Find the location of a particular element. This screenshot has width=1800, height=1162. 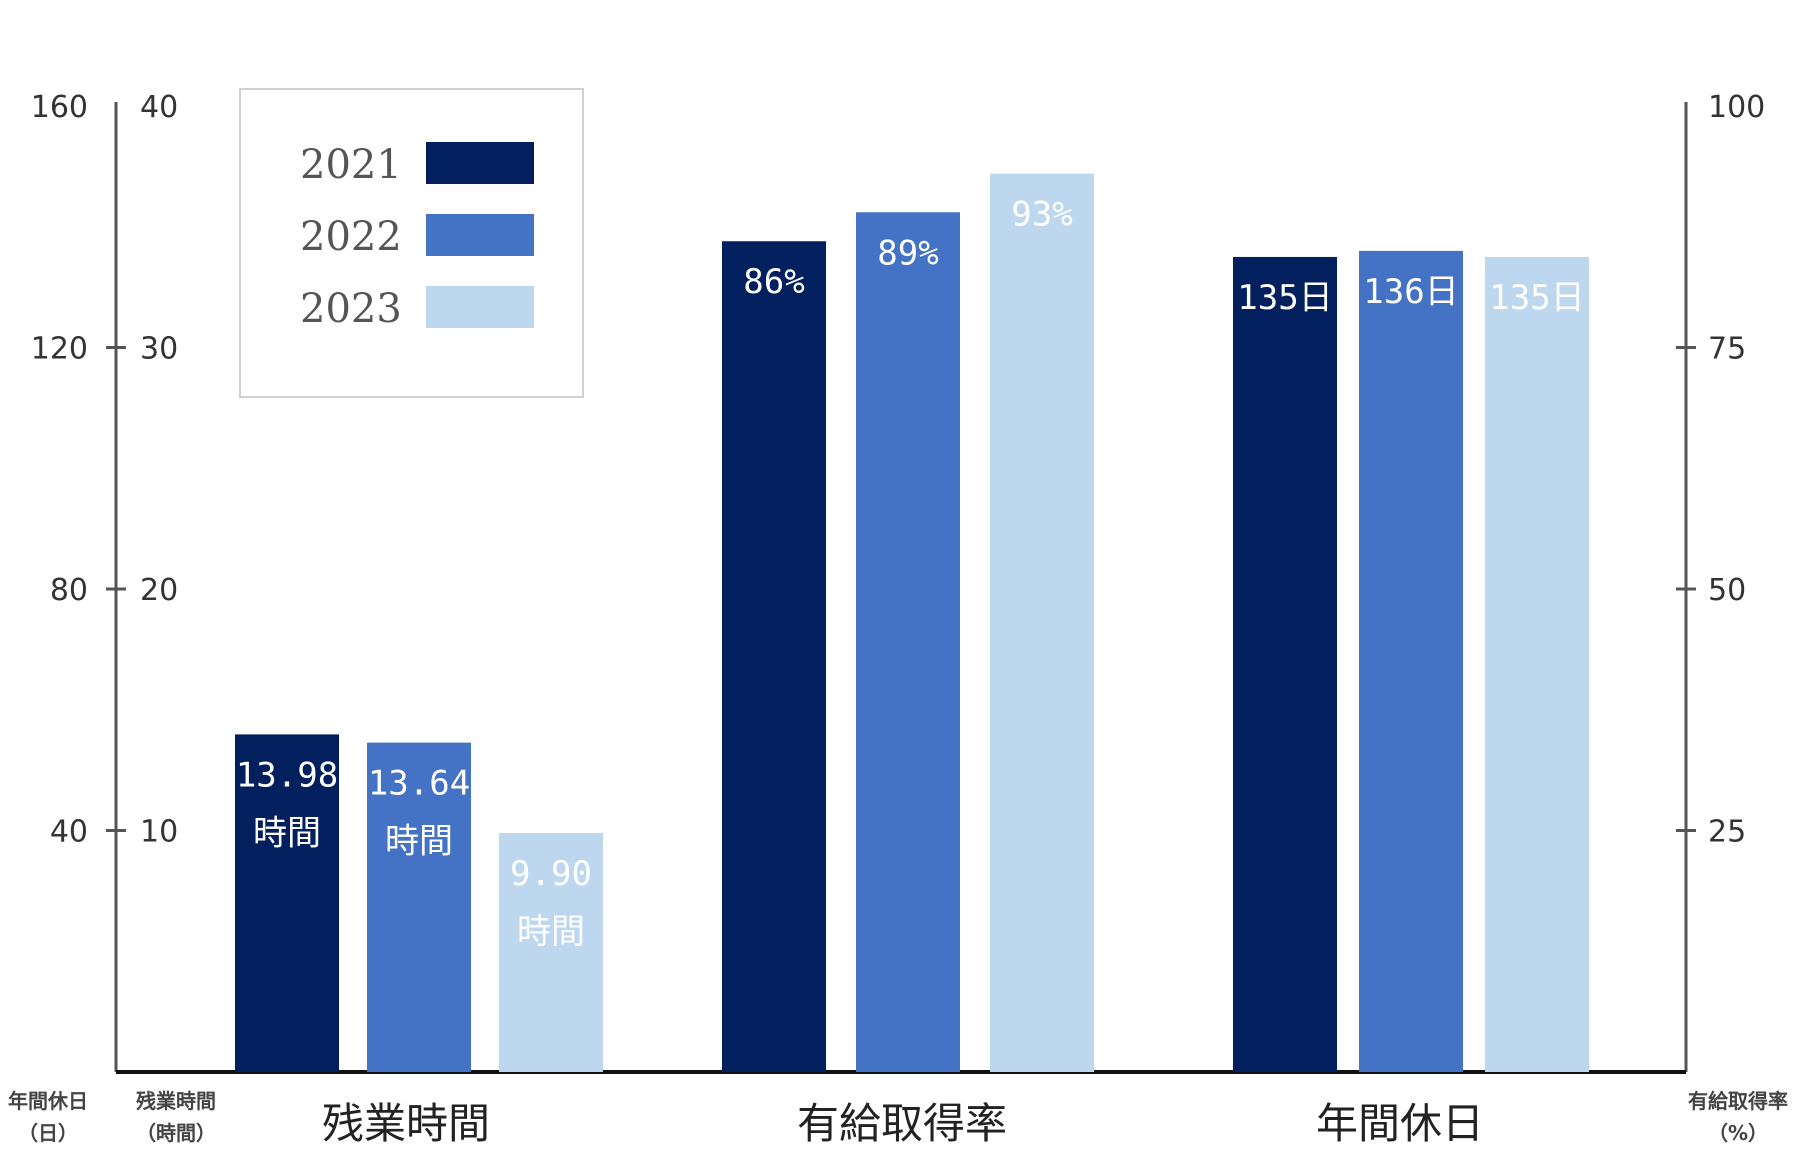

data-label: 89% is located at coordinates (907, 253).